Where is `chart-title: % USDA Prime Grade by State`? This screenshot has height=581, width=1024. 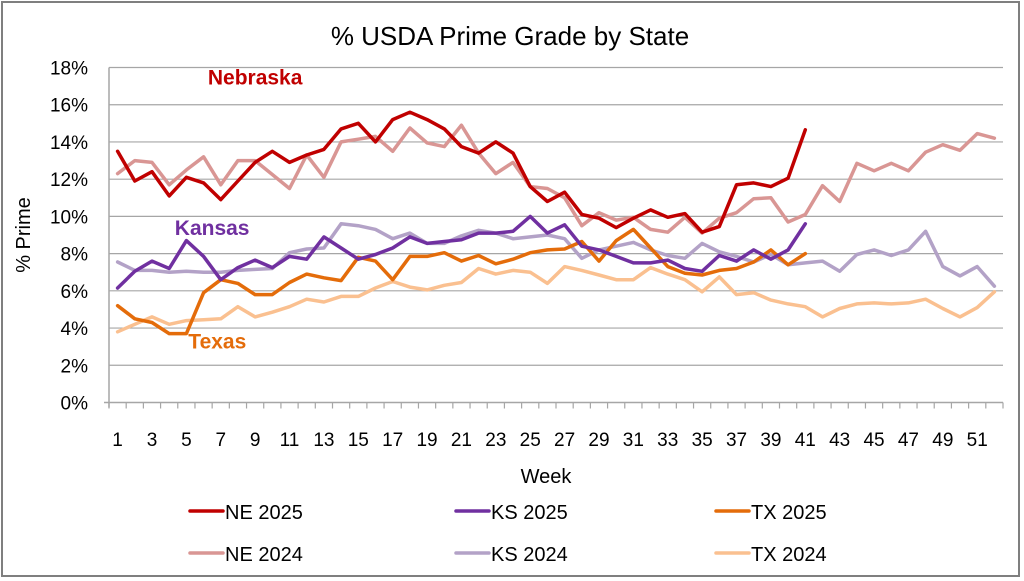
chart-title: % USDA Prime Grade by State is located at coordinates (510, 36).